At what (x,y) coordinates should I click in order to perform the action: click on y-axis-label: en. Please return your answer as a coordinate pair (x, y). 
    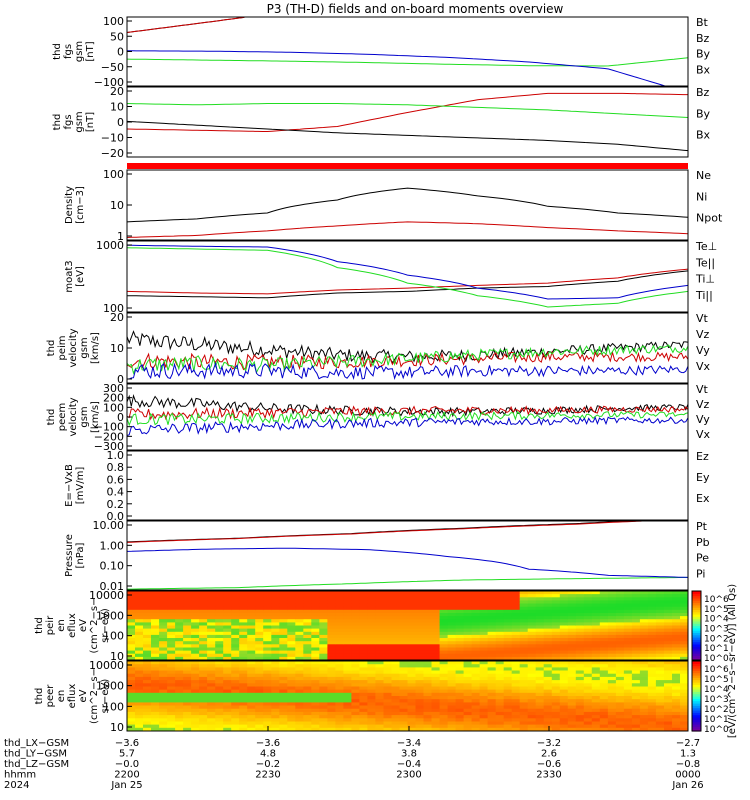
    Looking at the image, I should click on (61, 696).